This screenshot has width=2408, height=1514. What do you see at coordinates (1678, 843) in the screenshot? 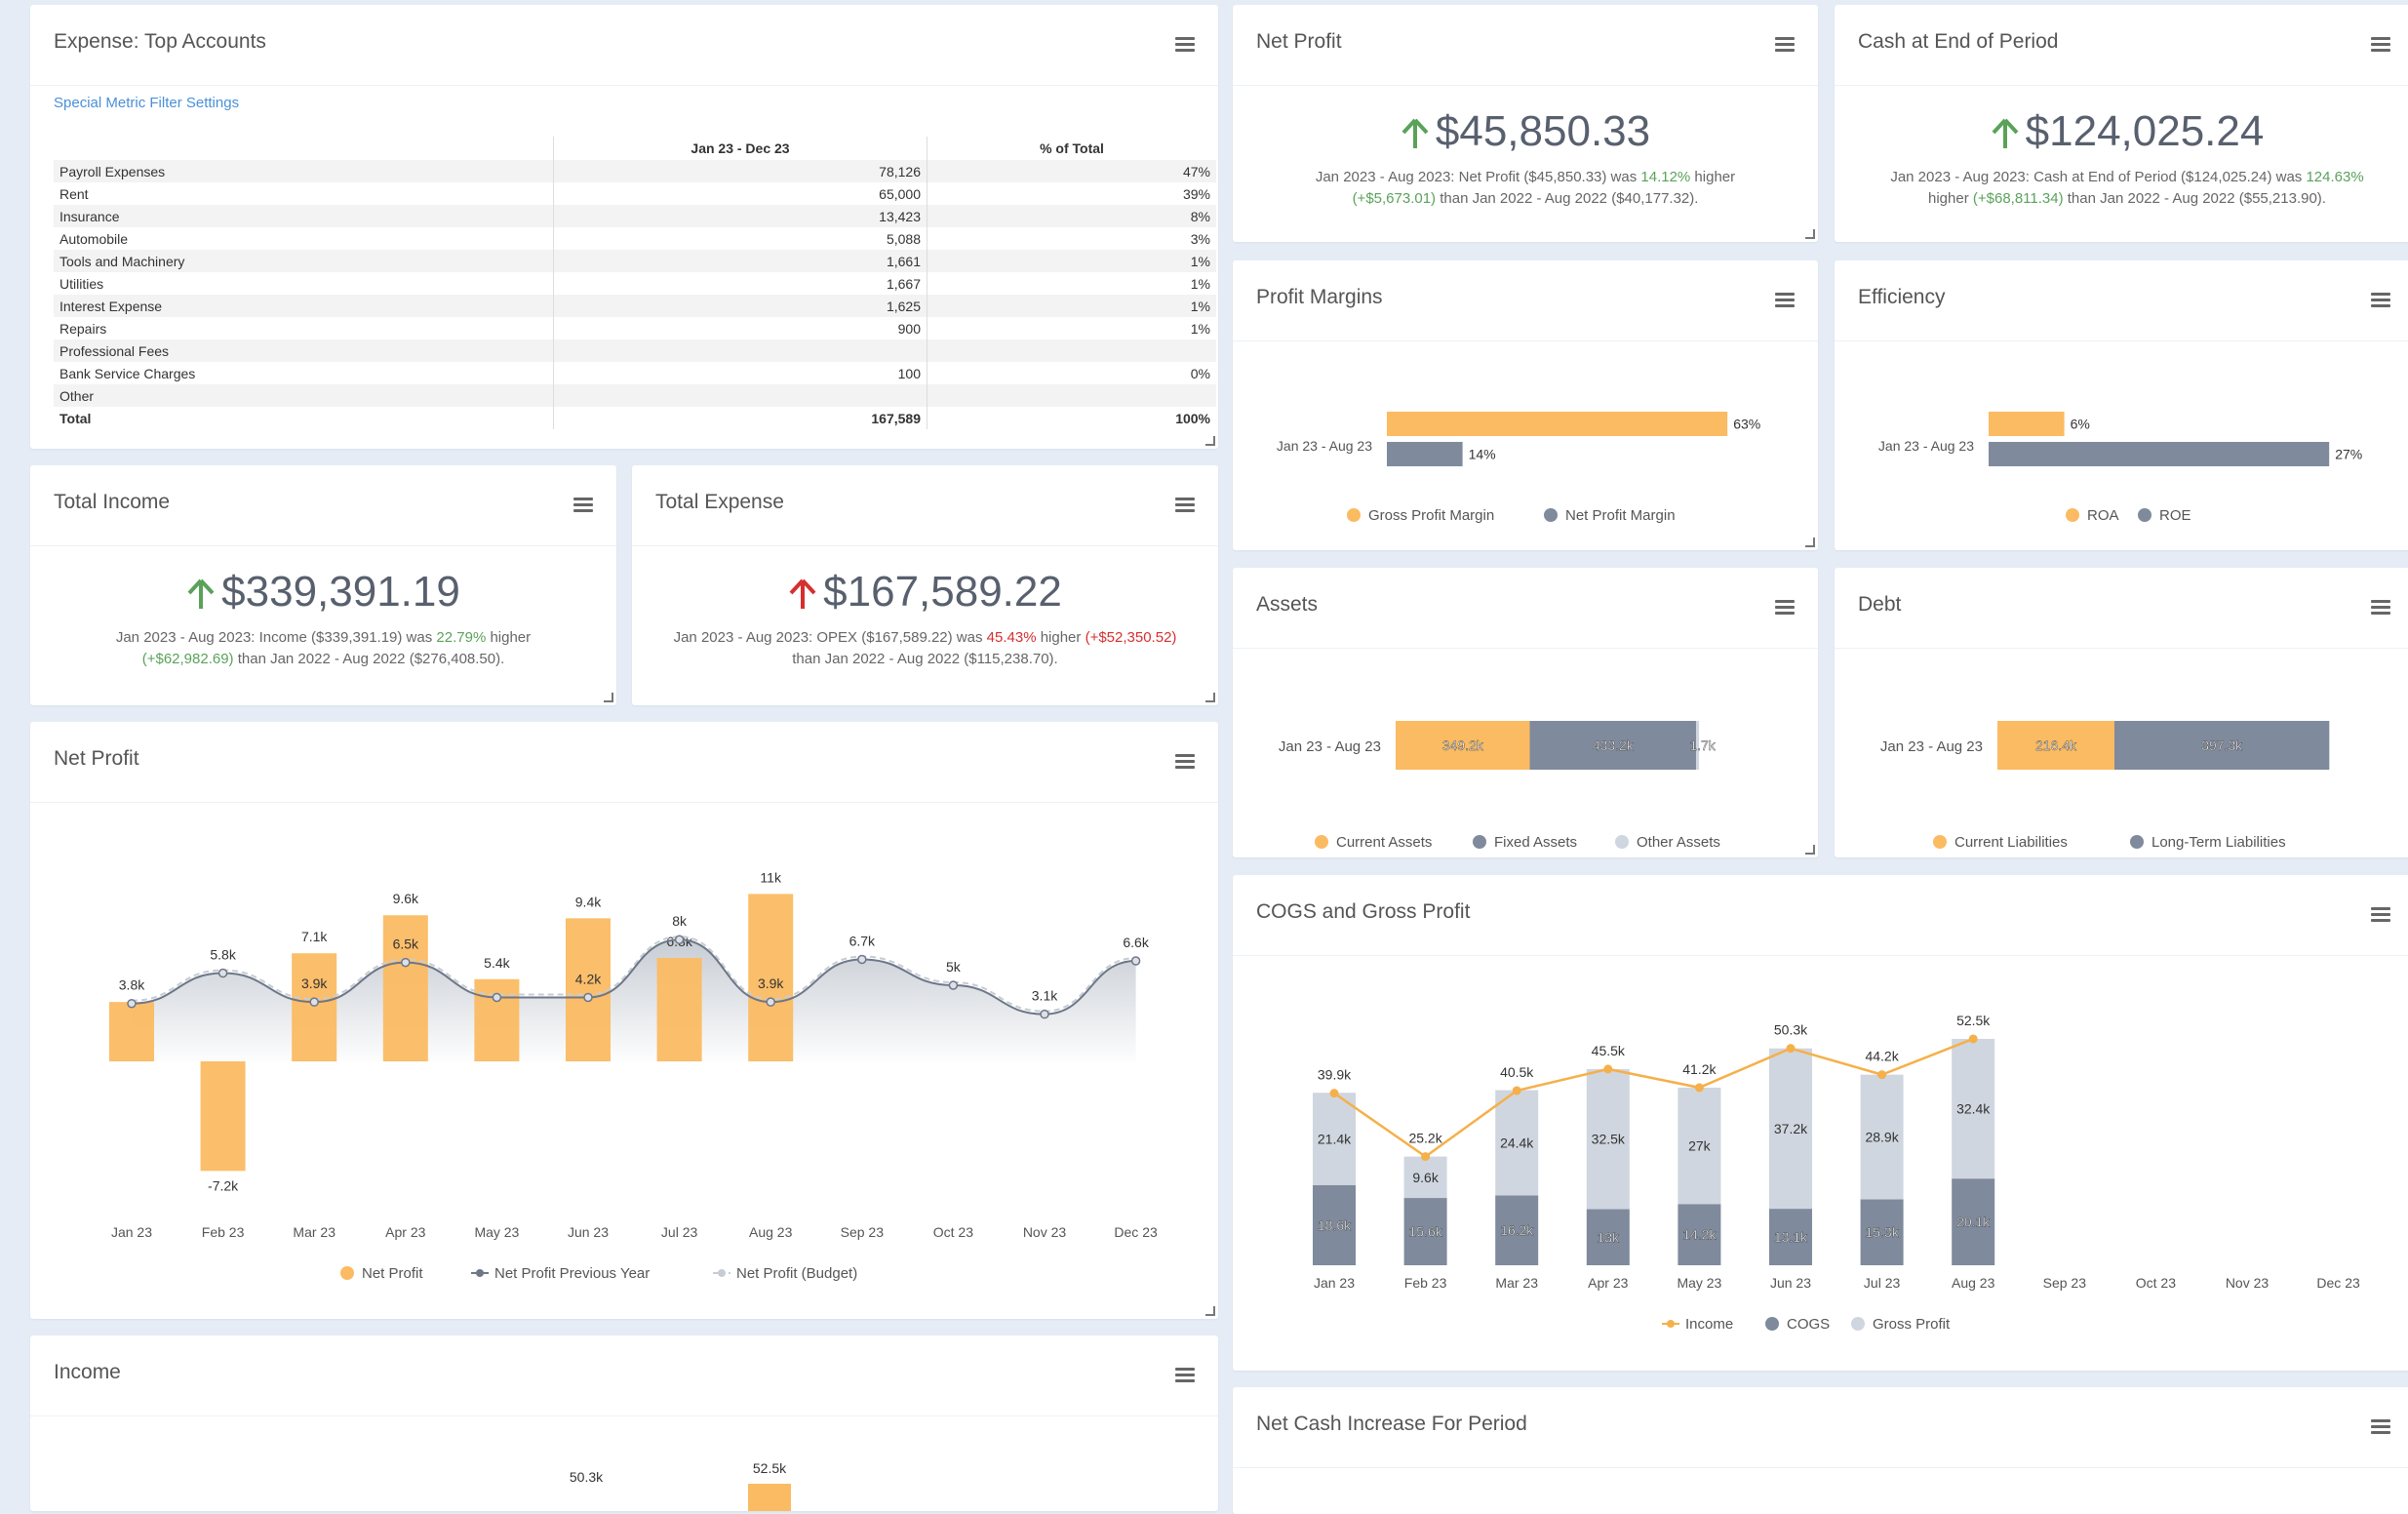
I see `legend-label: Other Assets` at bounding box center [1678, 843].